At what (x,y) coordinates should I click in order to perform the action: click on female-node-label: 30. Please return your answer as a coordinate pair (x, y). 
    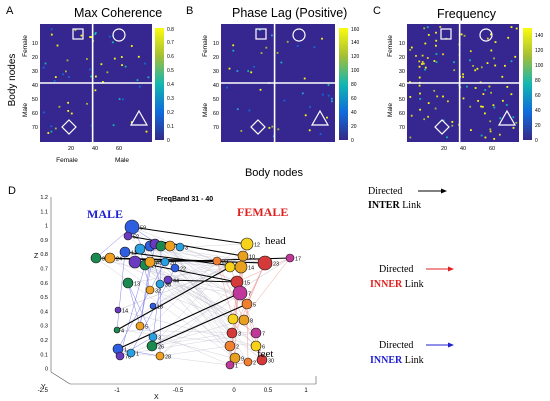
    Looking at the image, I should click on (271, 362).